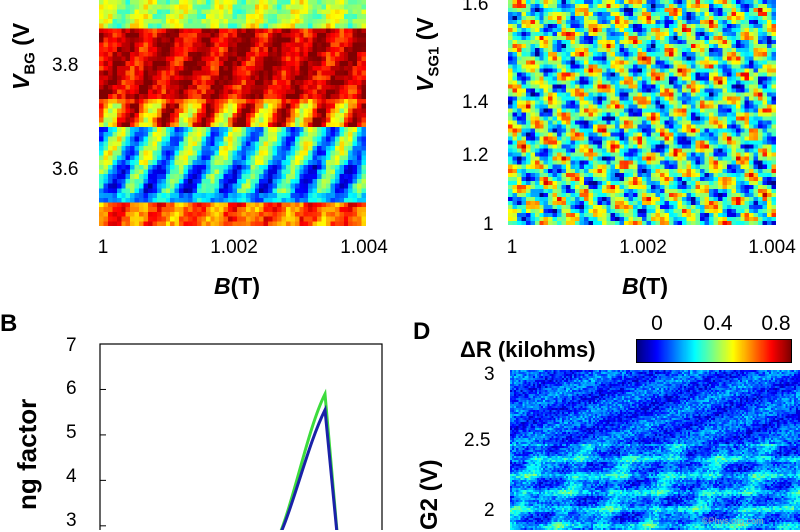 The image size is (800, 532). Describe the element at coordinates (234, 247) in the screenshot. I see `xtick-top-left-1: 1.002` at that location.